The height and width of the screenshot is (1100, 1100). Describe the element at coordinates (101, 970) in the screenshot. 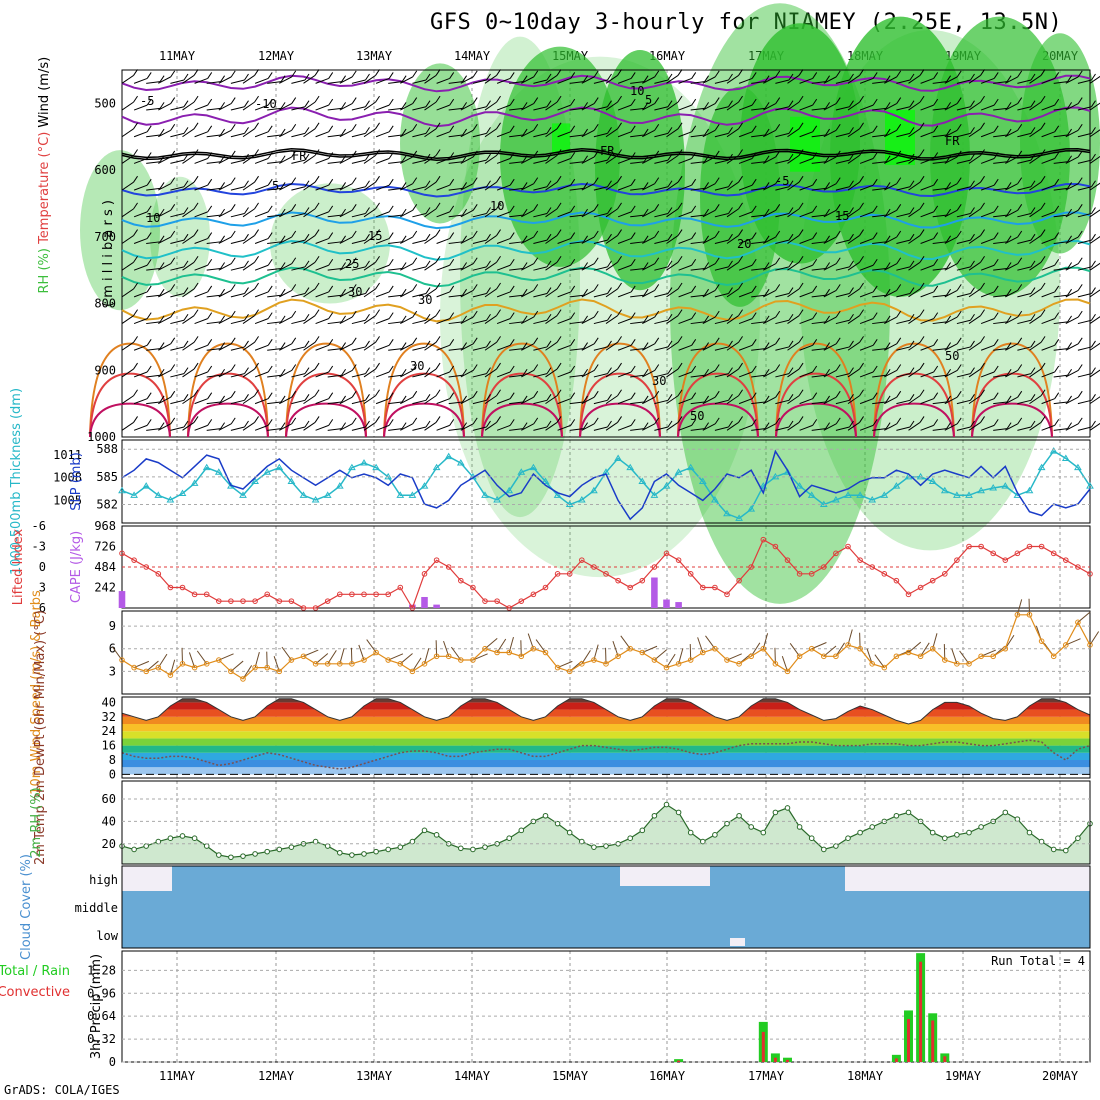

I see `precip-ytick: 1.28` at that location.